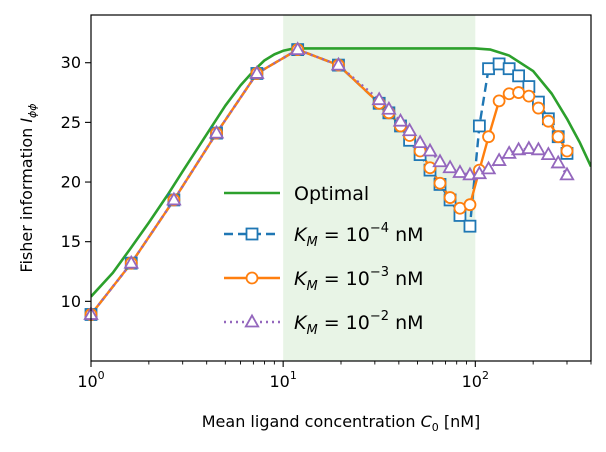 Image resolution: width=606 pixels, height=452 pixels. Describe the element at coordinates (359, 279) in the screenshot. I see `legend-label-2: KM = 10−3 nM` at that location.